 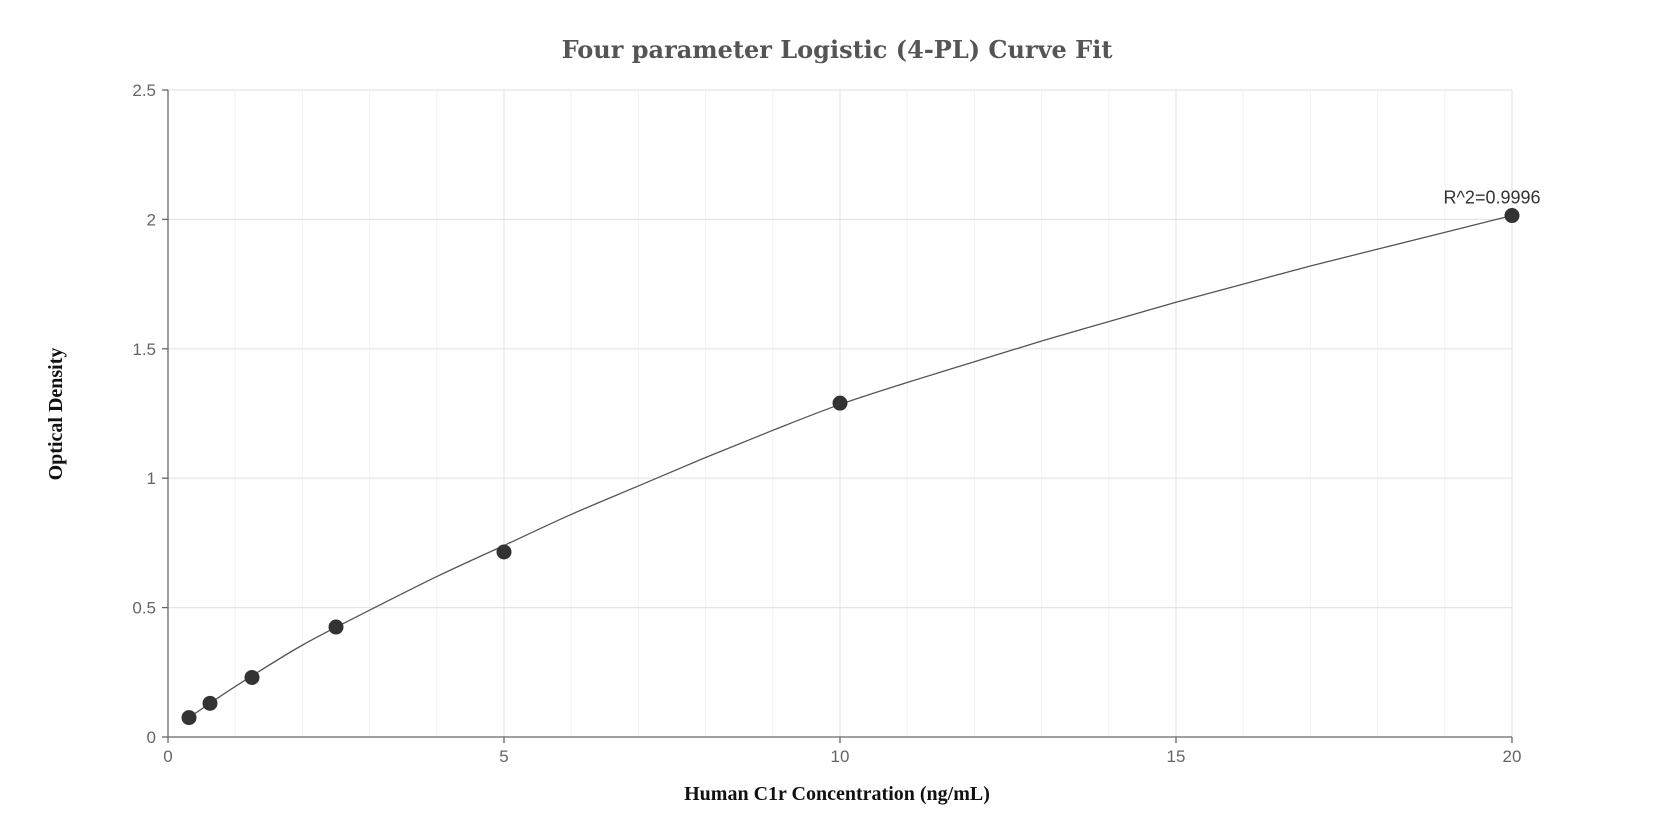 What do you see at coordinates (1512, 756) in the screenshot?
I see `x-tick-label: 20` at bounding box center [1512, 756].